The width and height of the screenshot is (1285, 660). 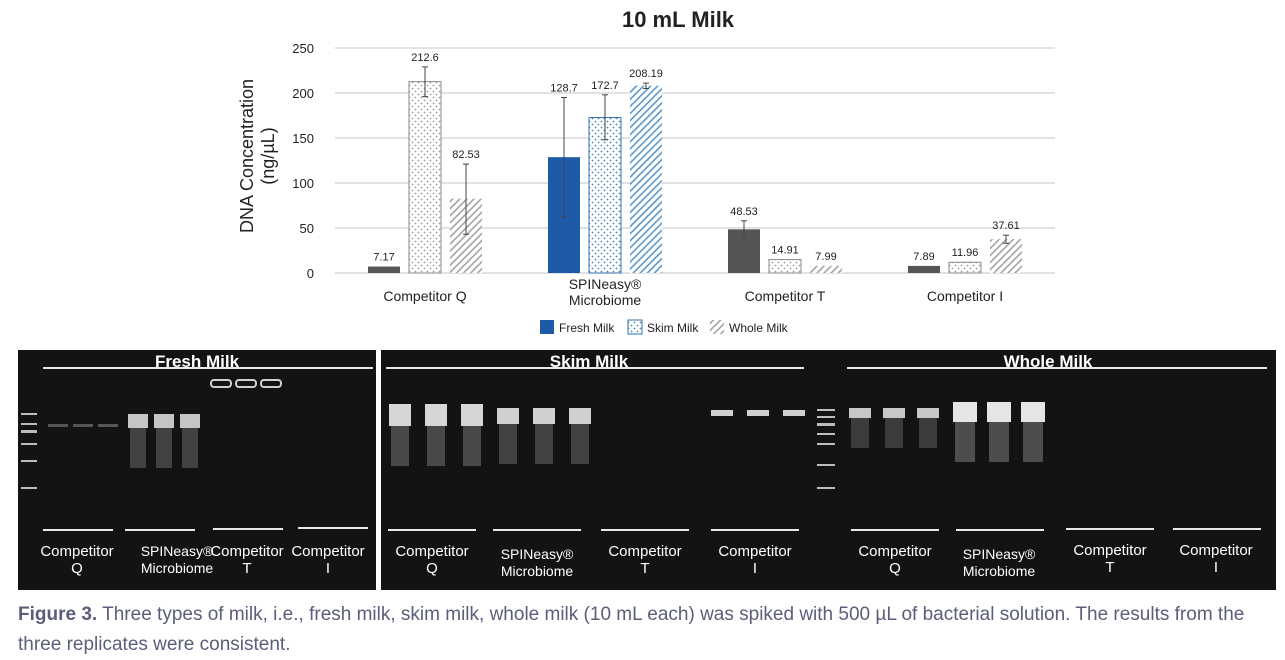 What do you see at coordinates (208, 368) in the screenshot?
I see `gel-header-line` at bounding box center [208, 368].